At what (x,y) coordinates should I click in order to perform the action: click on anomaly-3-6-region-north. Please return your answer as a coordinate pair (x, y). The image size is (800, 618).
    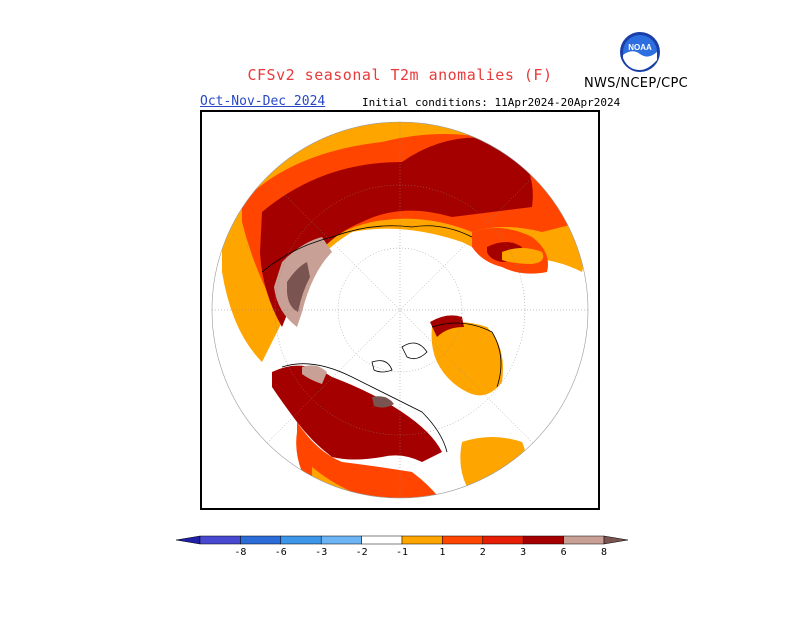
    Looking at the image, I should click on (396, 232).